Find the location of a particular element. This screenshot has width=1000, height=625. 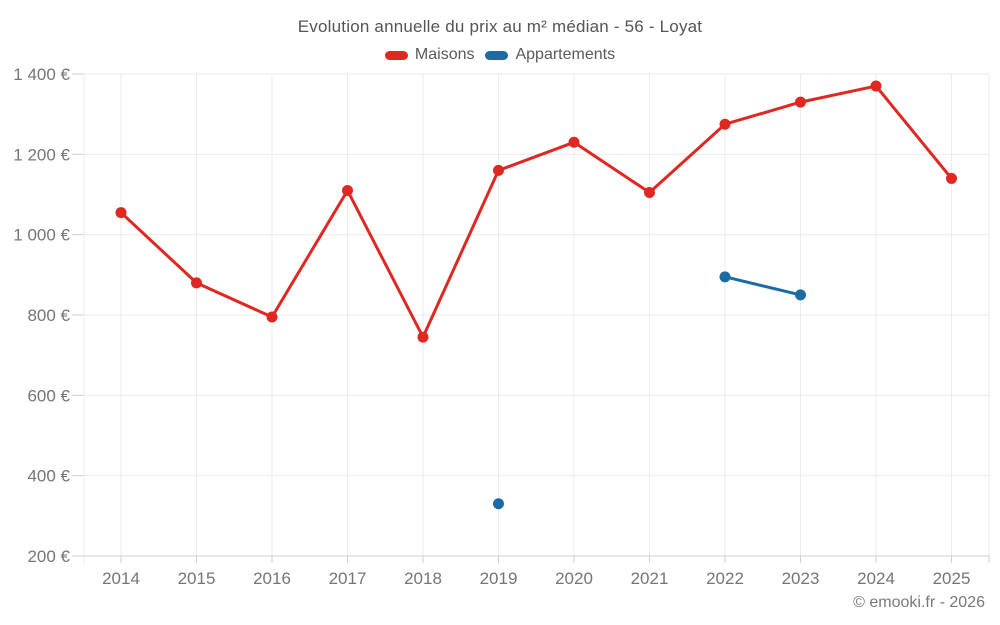

x-tick-label: 2020 is located at coordinates (574, 578).